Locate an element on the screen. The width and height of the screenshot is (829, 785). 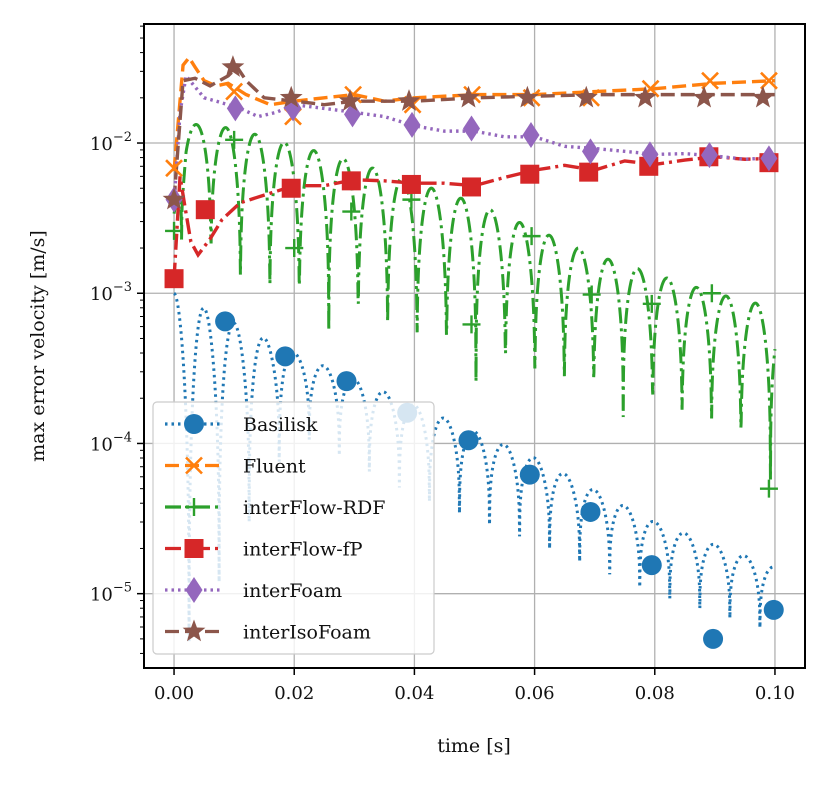
x-tick-label: 0.06 is located at coordinates (535, 693).